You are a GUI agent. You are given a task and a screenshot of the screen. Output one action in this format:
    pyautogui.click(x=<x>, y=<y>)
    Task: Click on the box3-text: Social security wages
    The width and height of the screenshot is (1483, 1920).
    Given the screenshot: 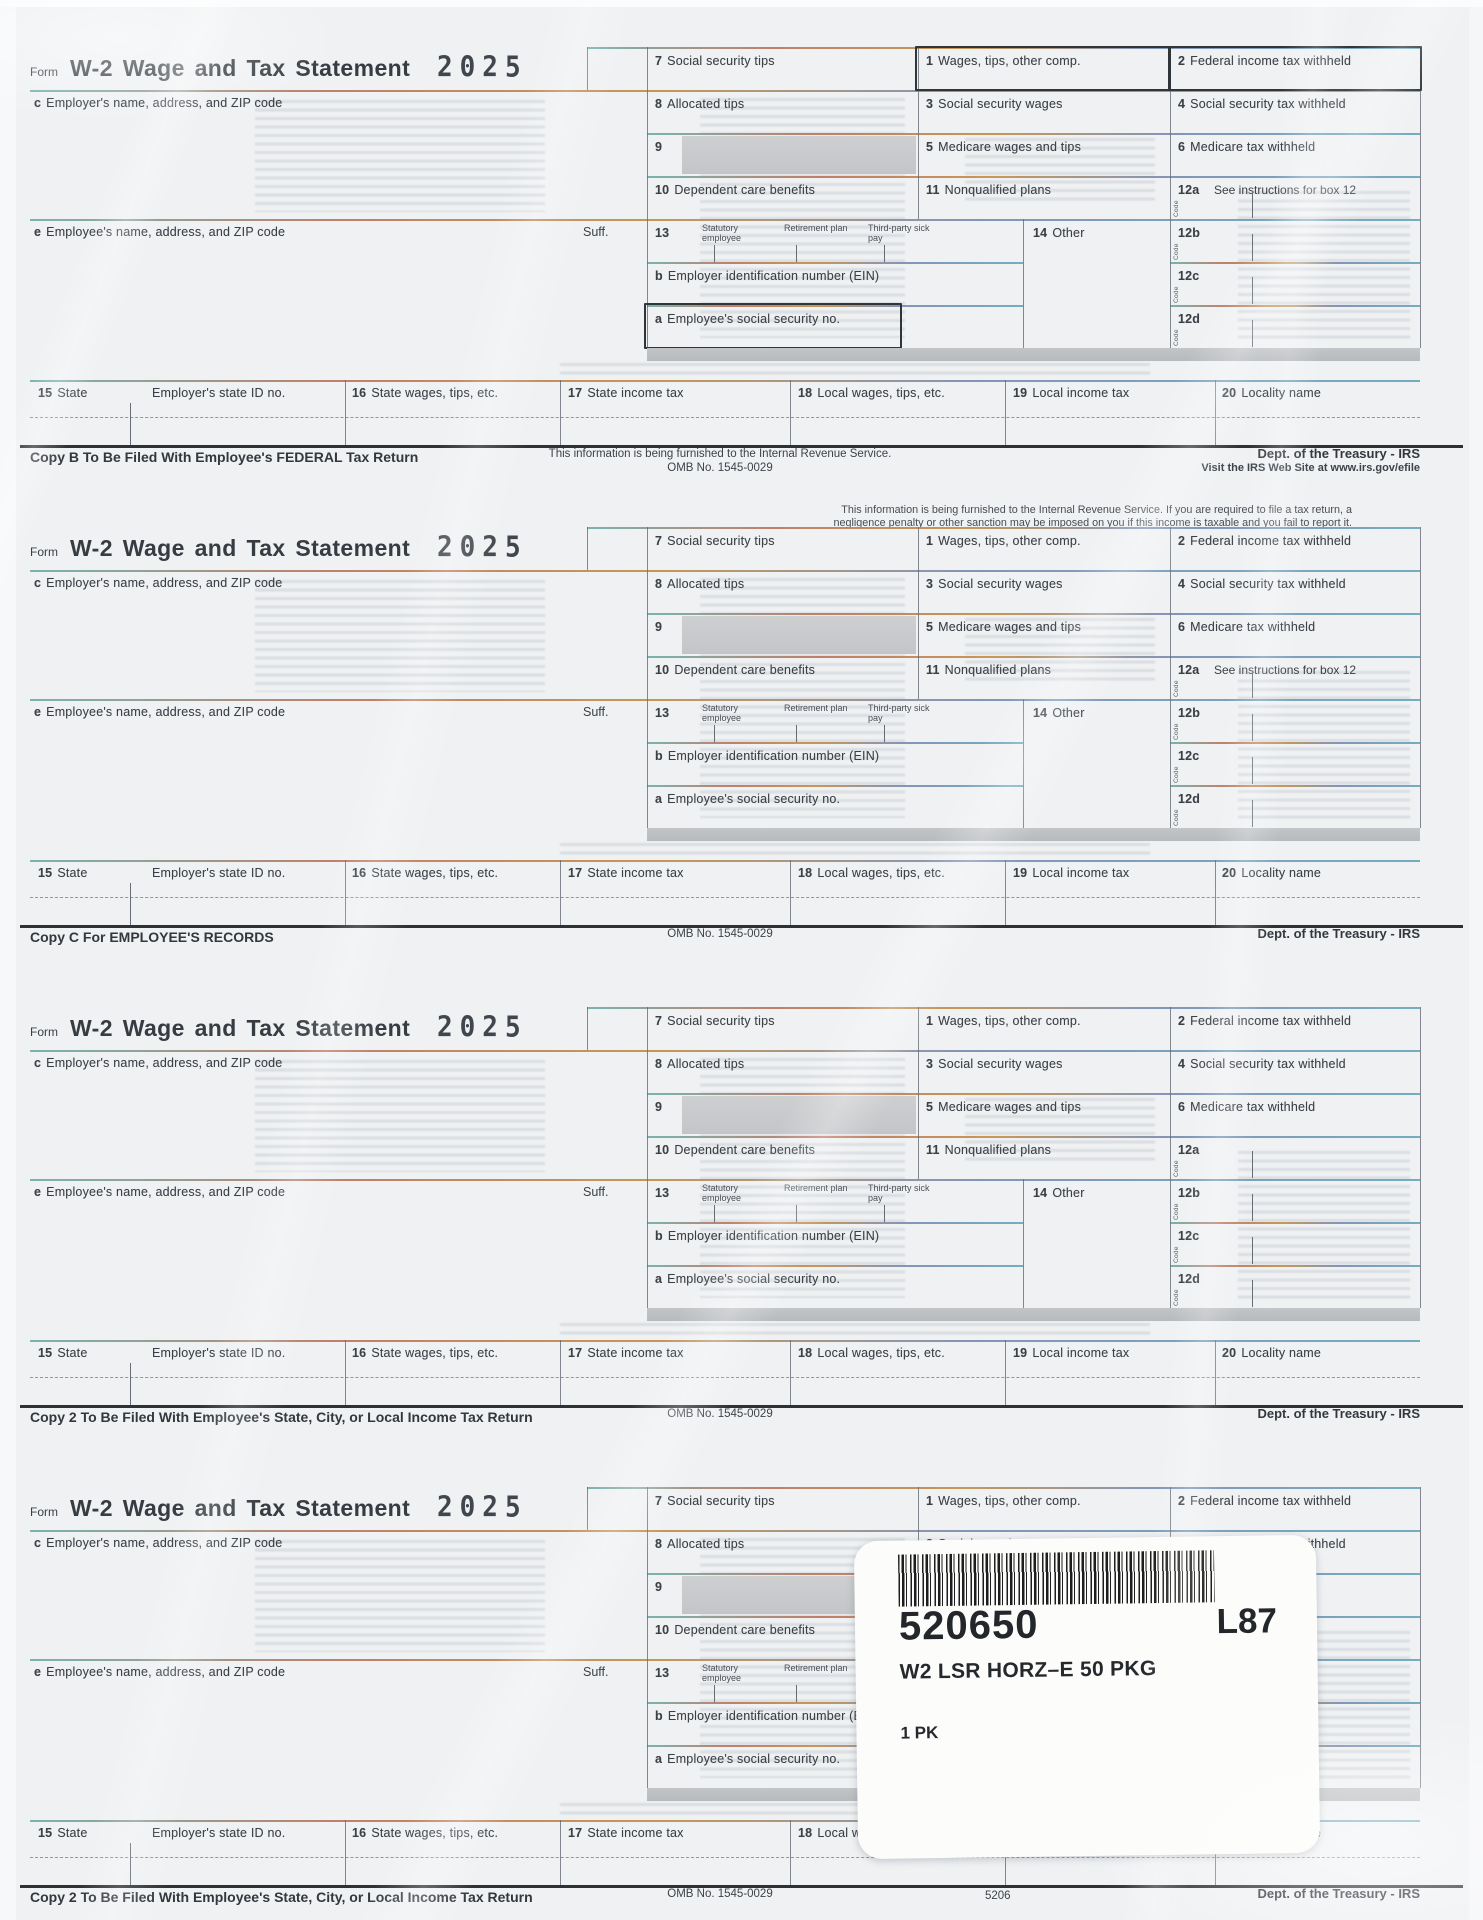 What is the action you would take?
    pyautogui.click(x=1000, y=1064)
    